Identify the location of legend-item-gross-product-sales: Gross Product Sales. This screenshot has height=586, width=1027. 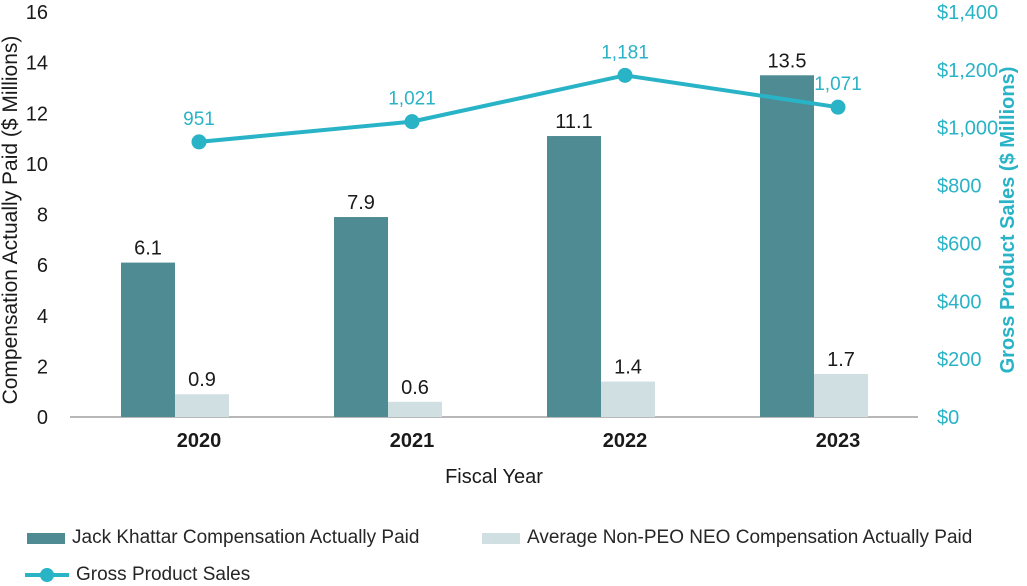
(137, 575).